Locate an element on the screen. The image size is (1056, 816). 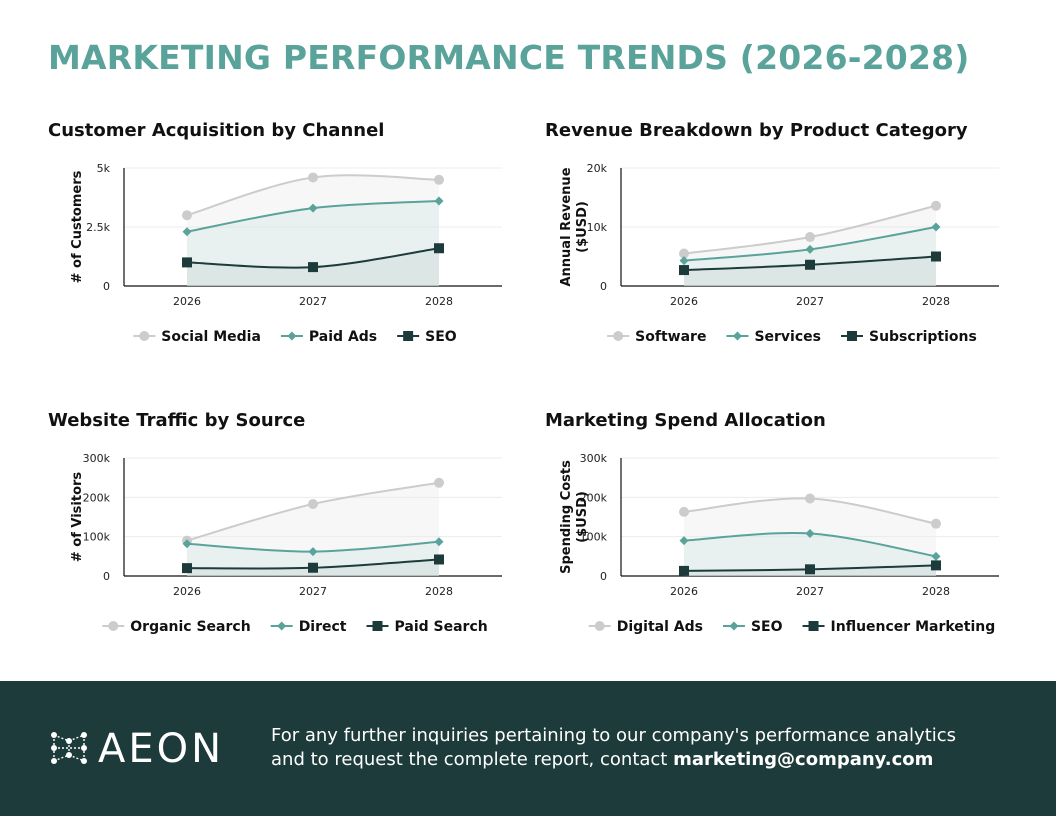
legend-label: Paid Ads is located at coordinates (343, 337).